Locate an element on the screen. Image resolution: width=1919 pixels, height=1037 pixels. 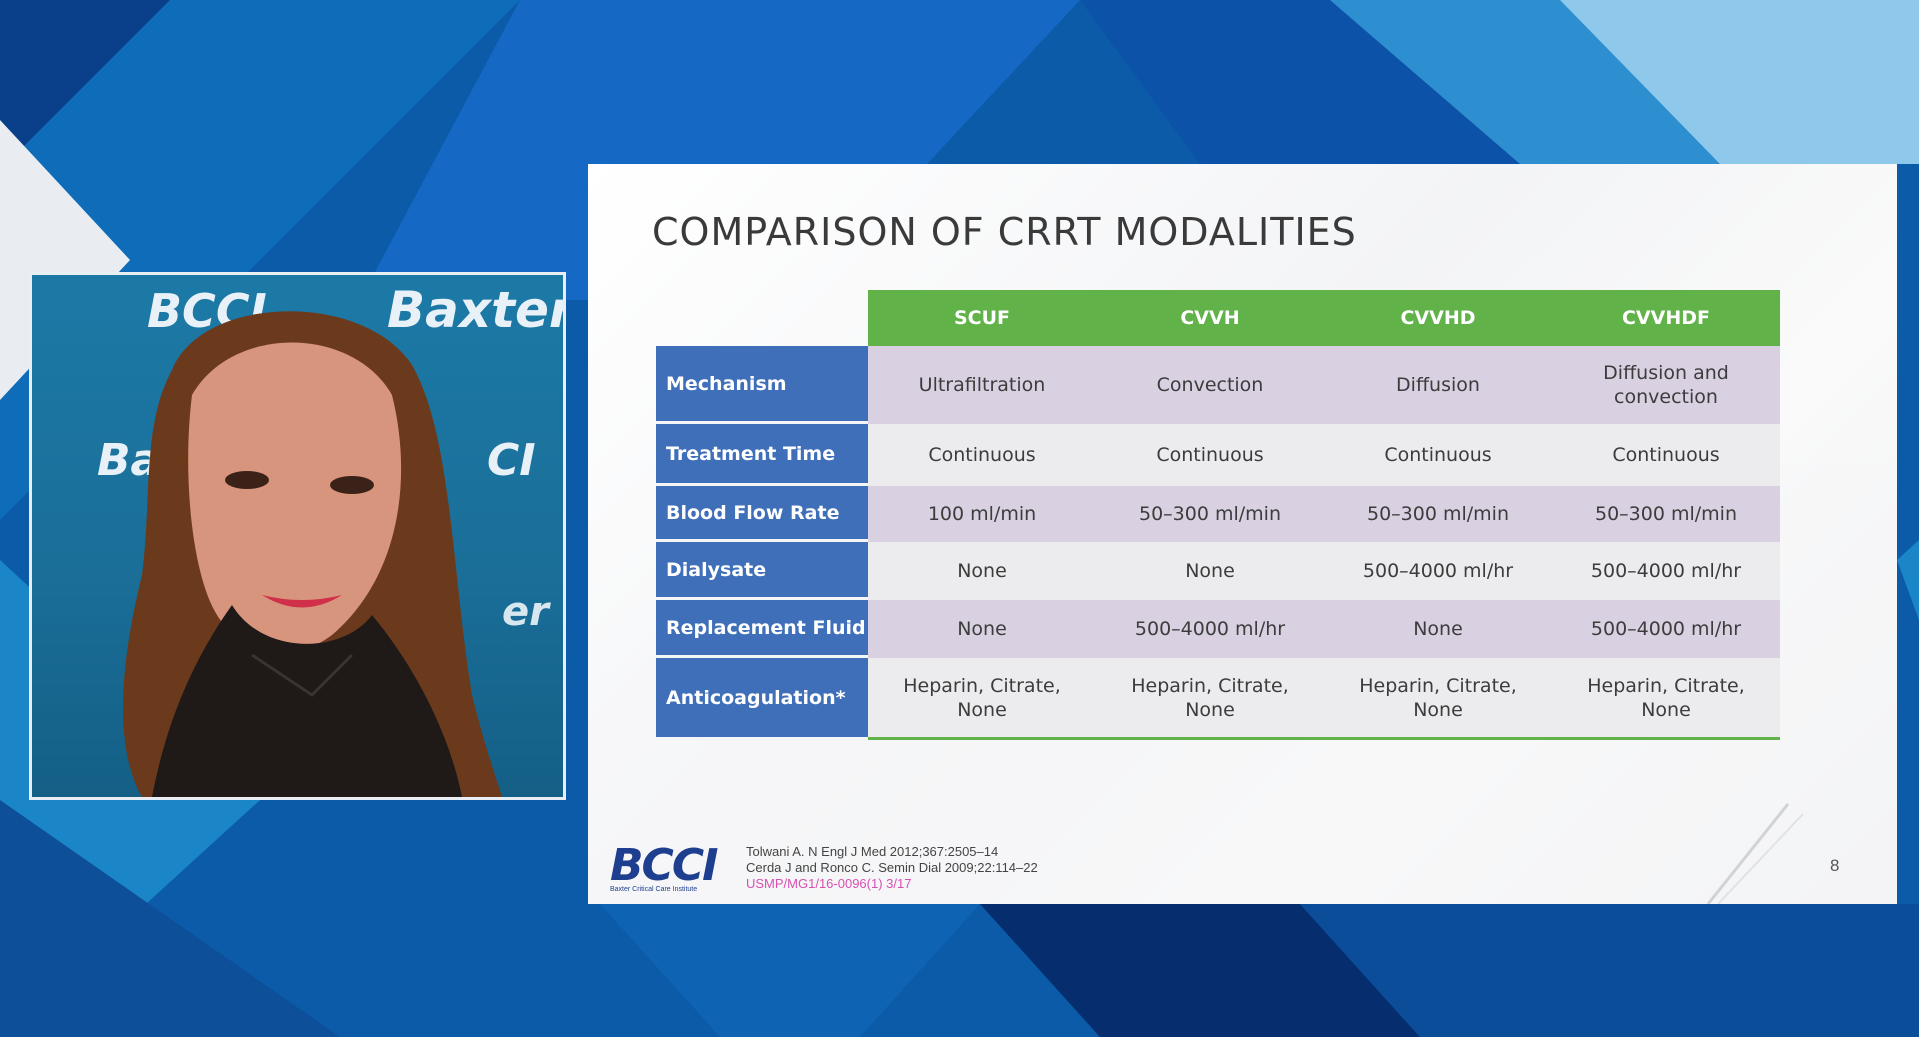
document-code: USMP/MG1/16-0096(1) 3/17 is located at coordinates (829, 883).